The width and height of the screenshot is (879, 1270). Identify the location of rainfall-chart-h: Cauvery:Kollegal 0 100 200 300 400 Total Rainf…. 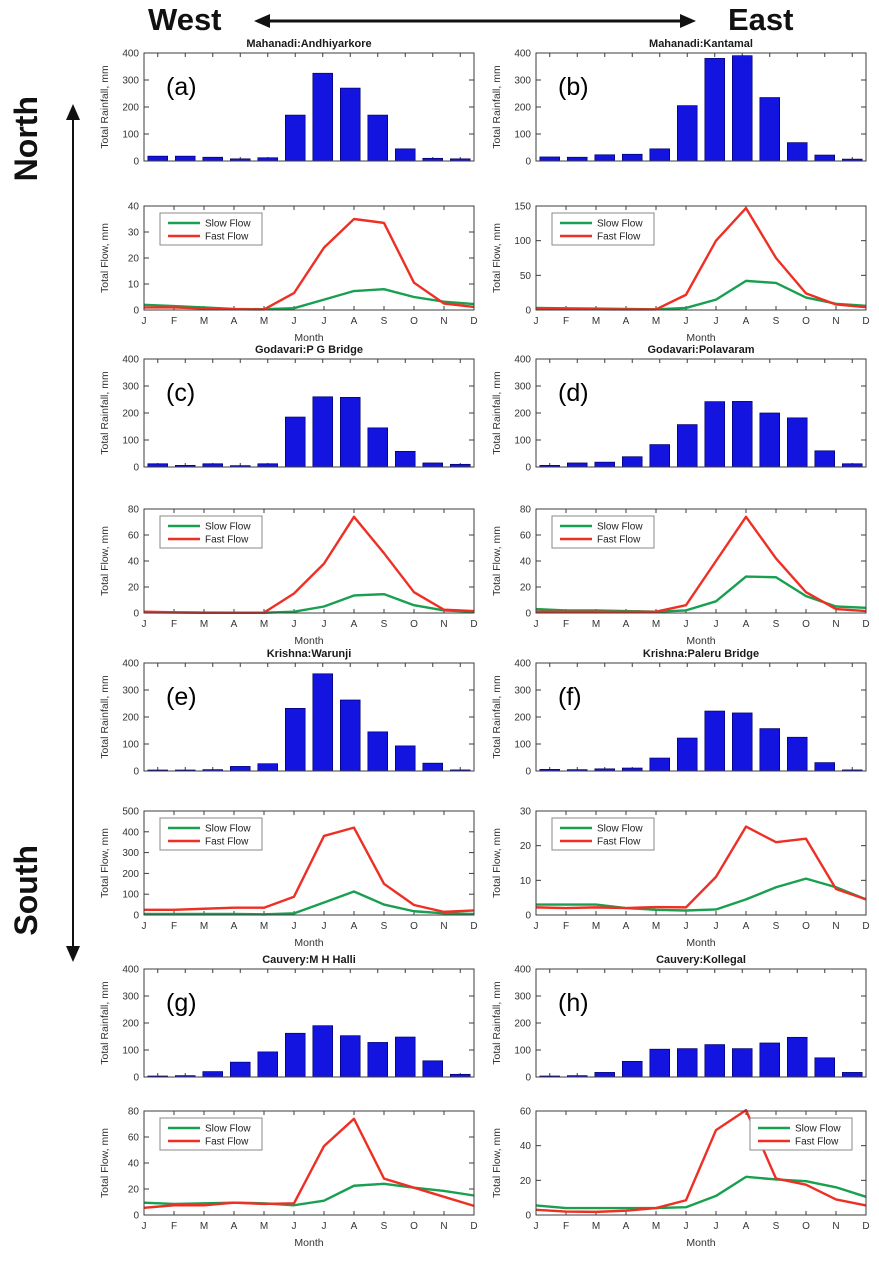
(679, 1019).